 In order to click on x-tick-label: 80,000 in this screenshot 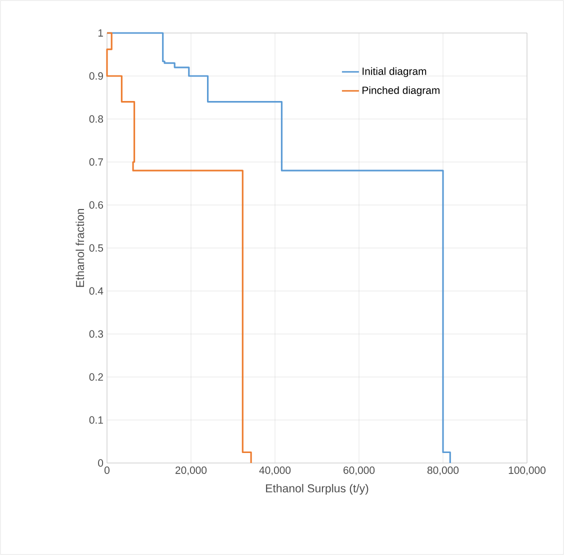, I will do `click(443, 471)`.